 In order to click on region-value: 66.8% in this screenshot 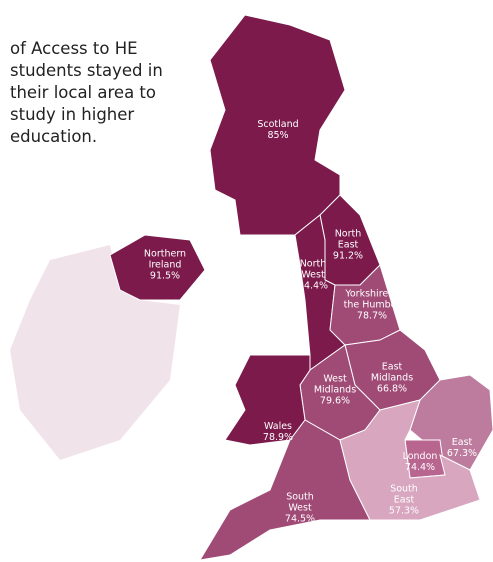, I will do `click(392, 389)`.